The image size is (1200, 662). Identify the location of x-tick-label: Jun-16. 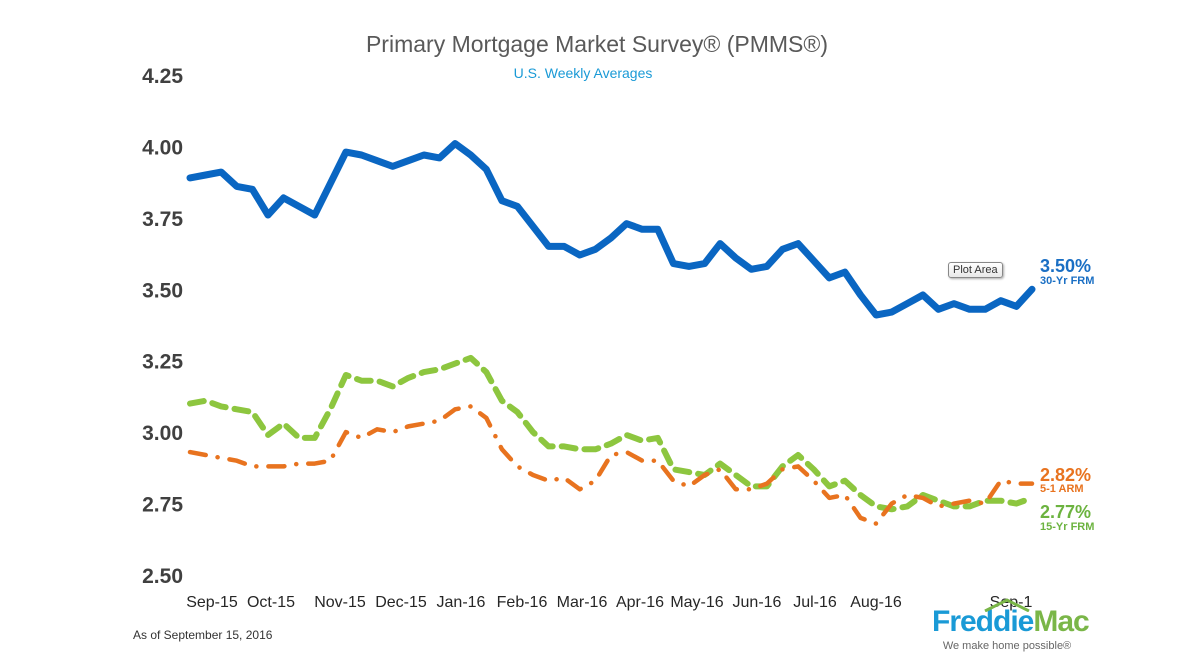
(757, 602).